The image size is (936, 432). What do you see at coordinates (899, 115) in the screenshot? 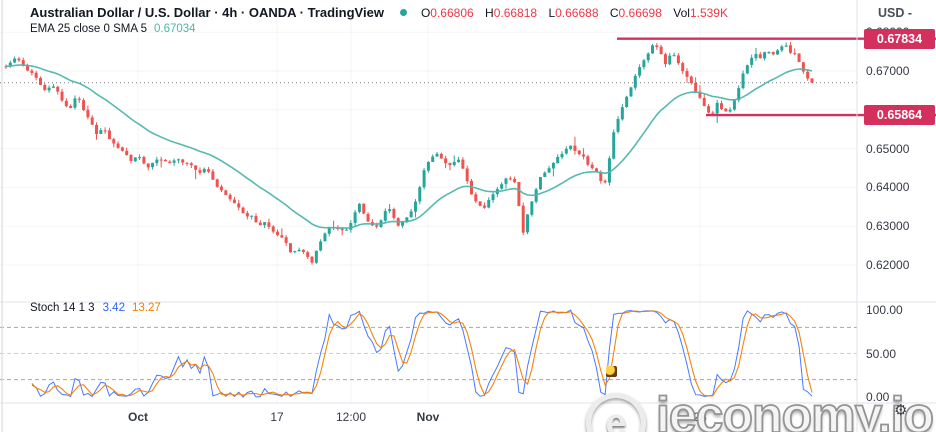
I see `support-price-badge: 0.65864` at bounding box center [899, 115].